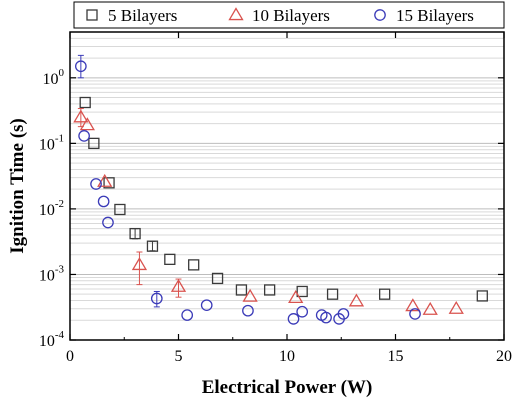 Image resolution: width=514 pixels, height=407 pixels. I want to click on y-tick-label: 10⁻⁴, so click(52, 339).